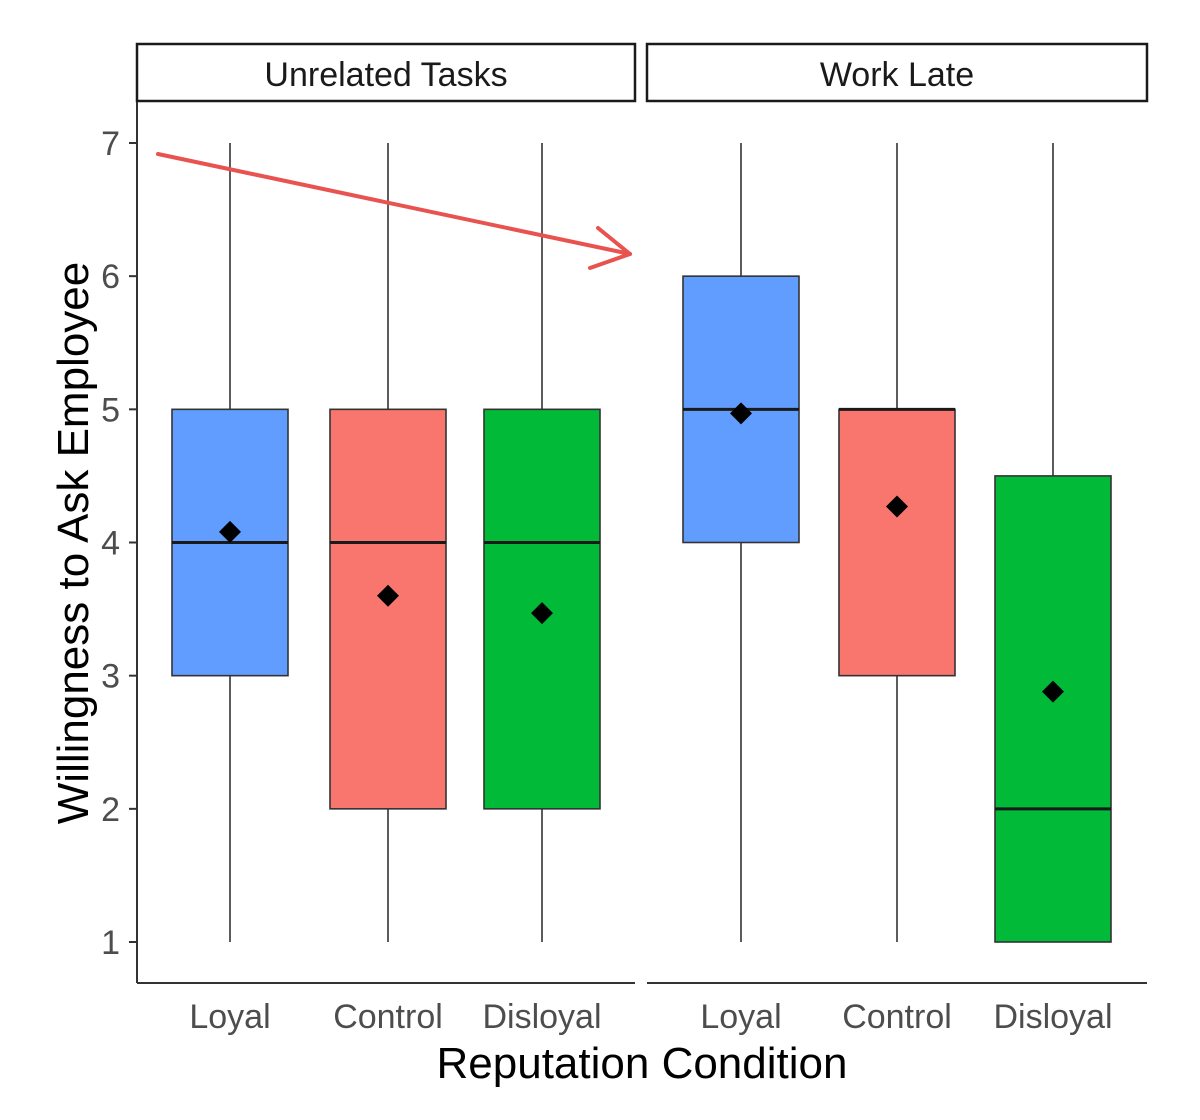 Image resolution: width=1200 pixels, height=1120 pixels. What do you see at coordinates (110, 677) in the screenshot?
I see `y-tick-label: 3` at bounding box center [110, 677].